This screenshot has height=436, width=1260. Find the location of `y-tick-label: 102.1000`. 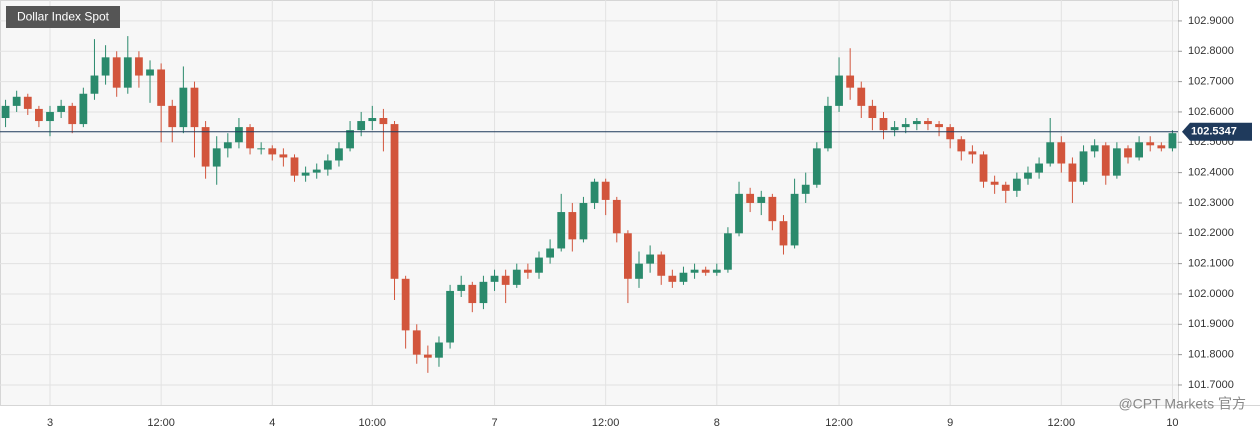

y-tick-label: 102.1000 is located at coordinates (1211, 264).